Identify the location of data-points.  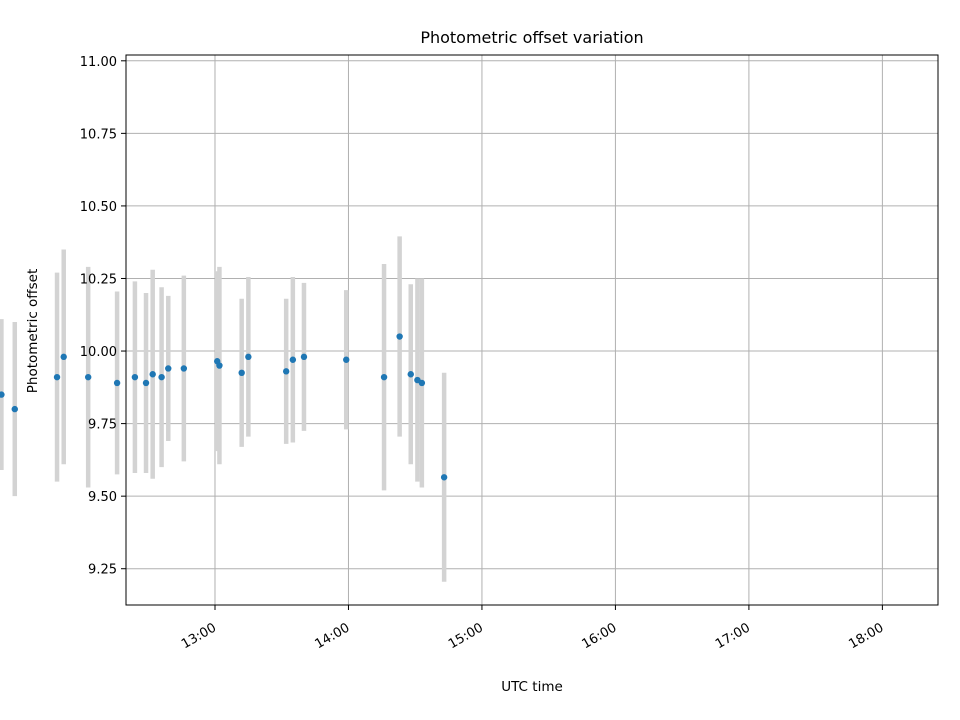
(224, 407).